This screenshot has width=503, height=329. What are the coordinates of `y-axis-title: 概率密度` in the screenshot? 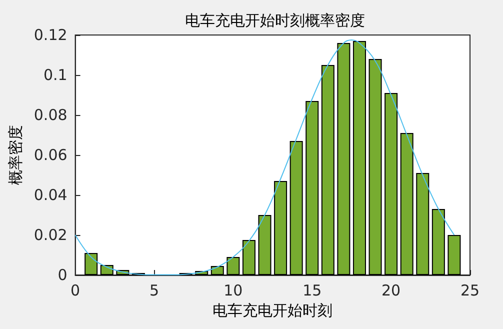 It's located at (15, 155).